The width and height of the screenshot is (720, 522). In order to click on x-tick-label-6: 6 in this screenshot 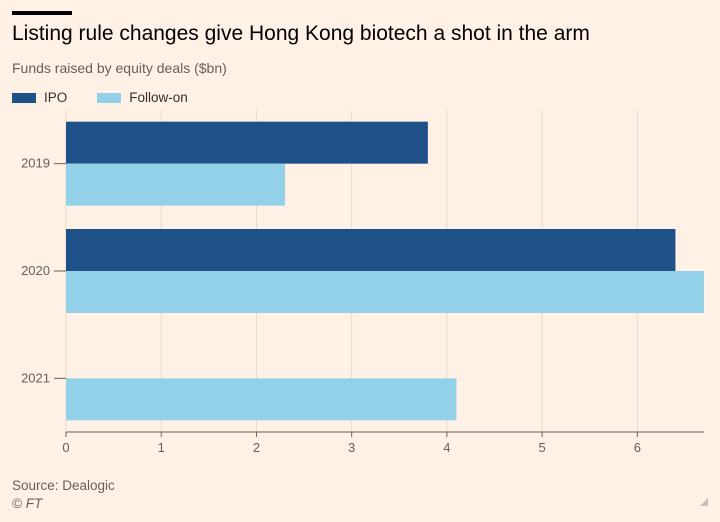, I will do `click(637, 447)`.